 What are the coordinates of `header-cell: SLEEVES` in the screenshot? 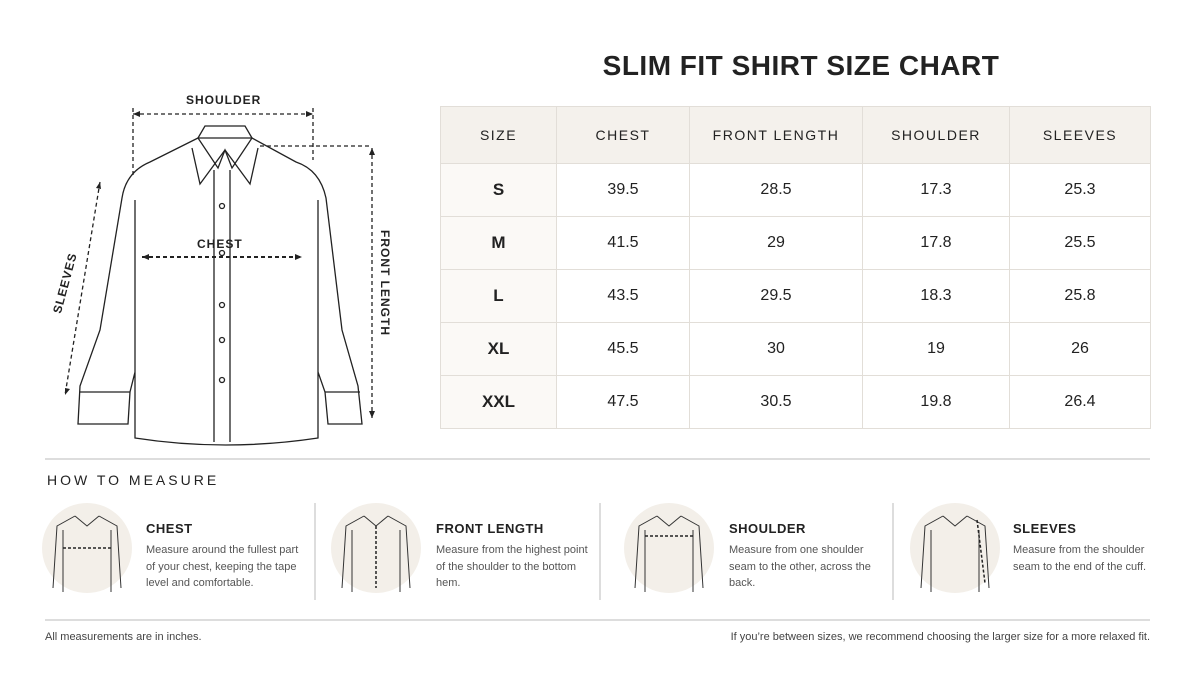 It's located at (1080, 135).